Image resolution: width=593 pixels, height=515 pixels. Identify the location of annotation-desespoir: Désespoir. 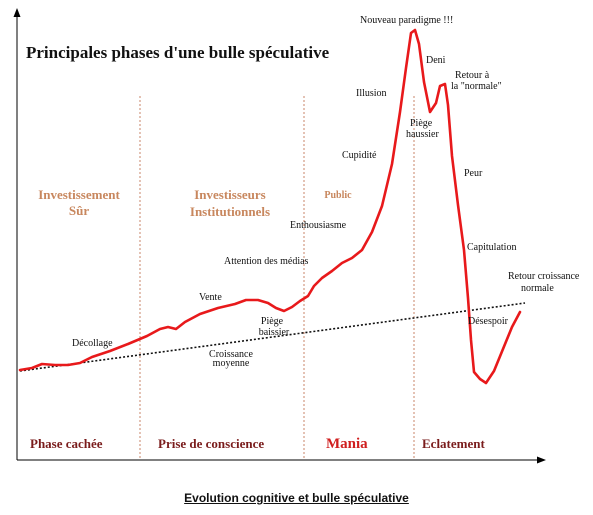
(488, 321).